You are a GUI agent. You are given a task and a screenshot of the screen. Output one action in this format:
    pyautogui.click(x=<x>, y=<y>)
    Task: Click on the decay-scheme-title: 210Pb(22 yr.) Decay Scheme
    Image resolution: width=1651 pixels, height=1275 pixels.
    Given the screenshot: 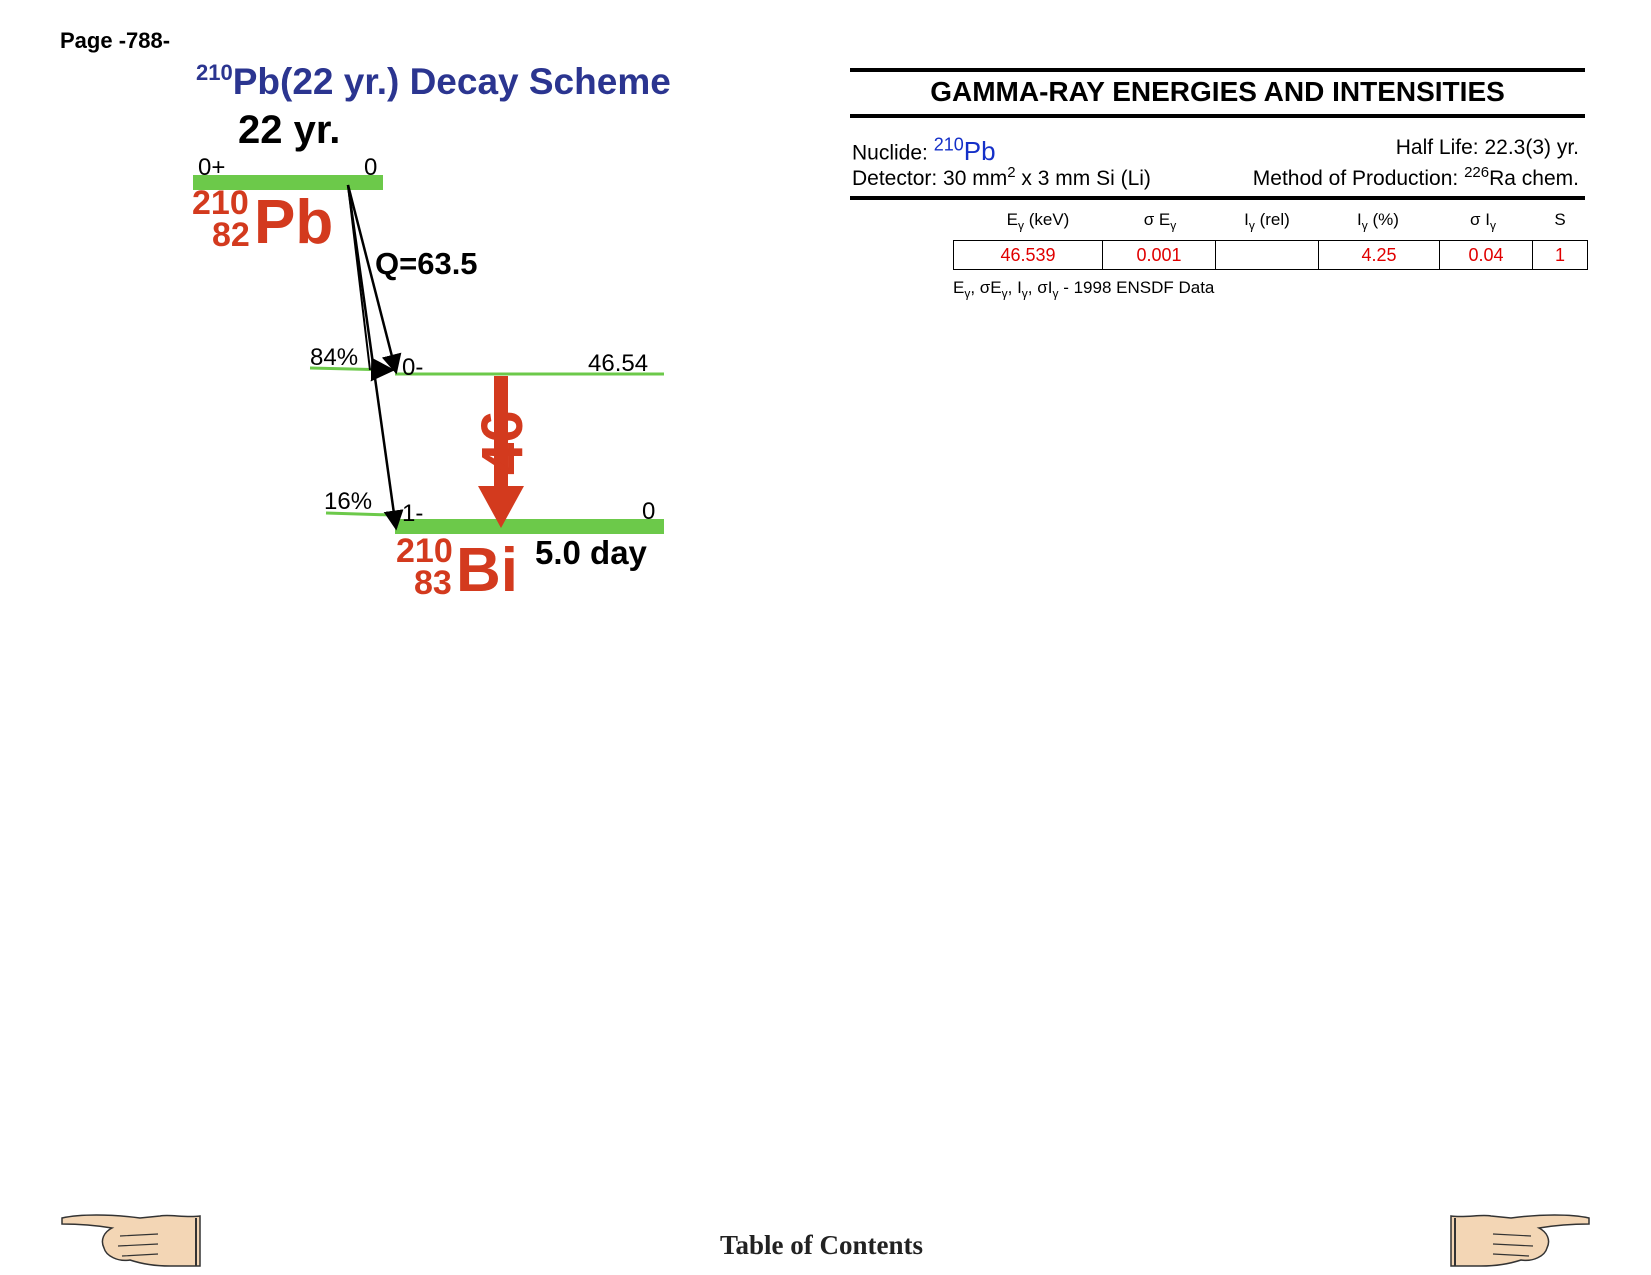 What is the action you would take?
    pyautogui.click(x=433, y=81)
    